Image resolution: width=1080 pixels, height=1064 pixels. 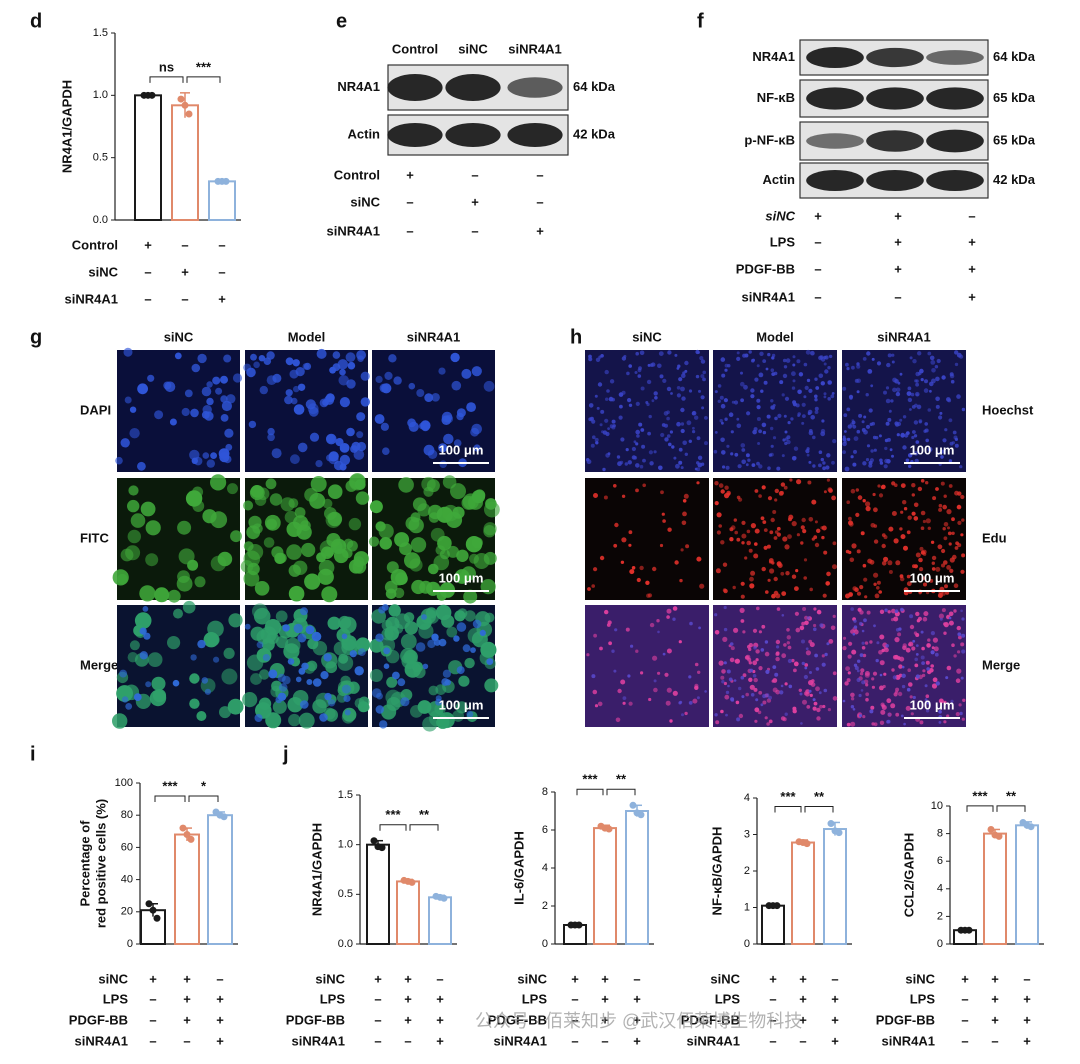 I want to click on y-tick-label: 1.0, so click(x=100, y=95).